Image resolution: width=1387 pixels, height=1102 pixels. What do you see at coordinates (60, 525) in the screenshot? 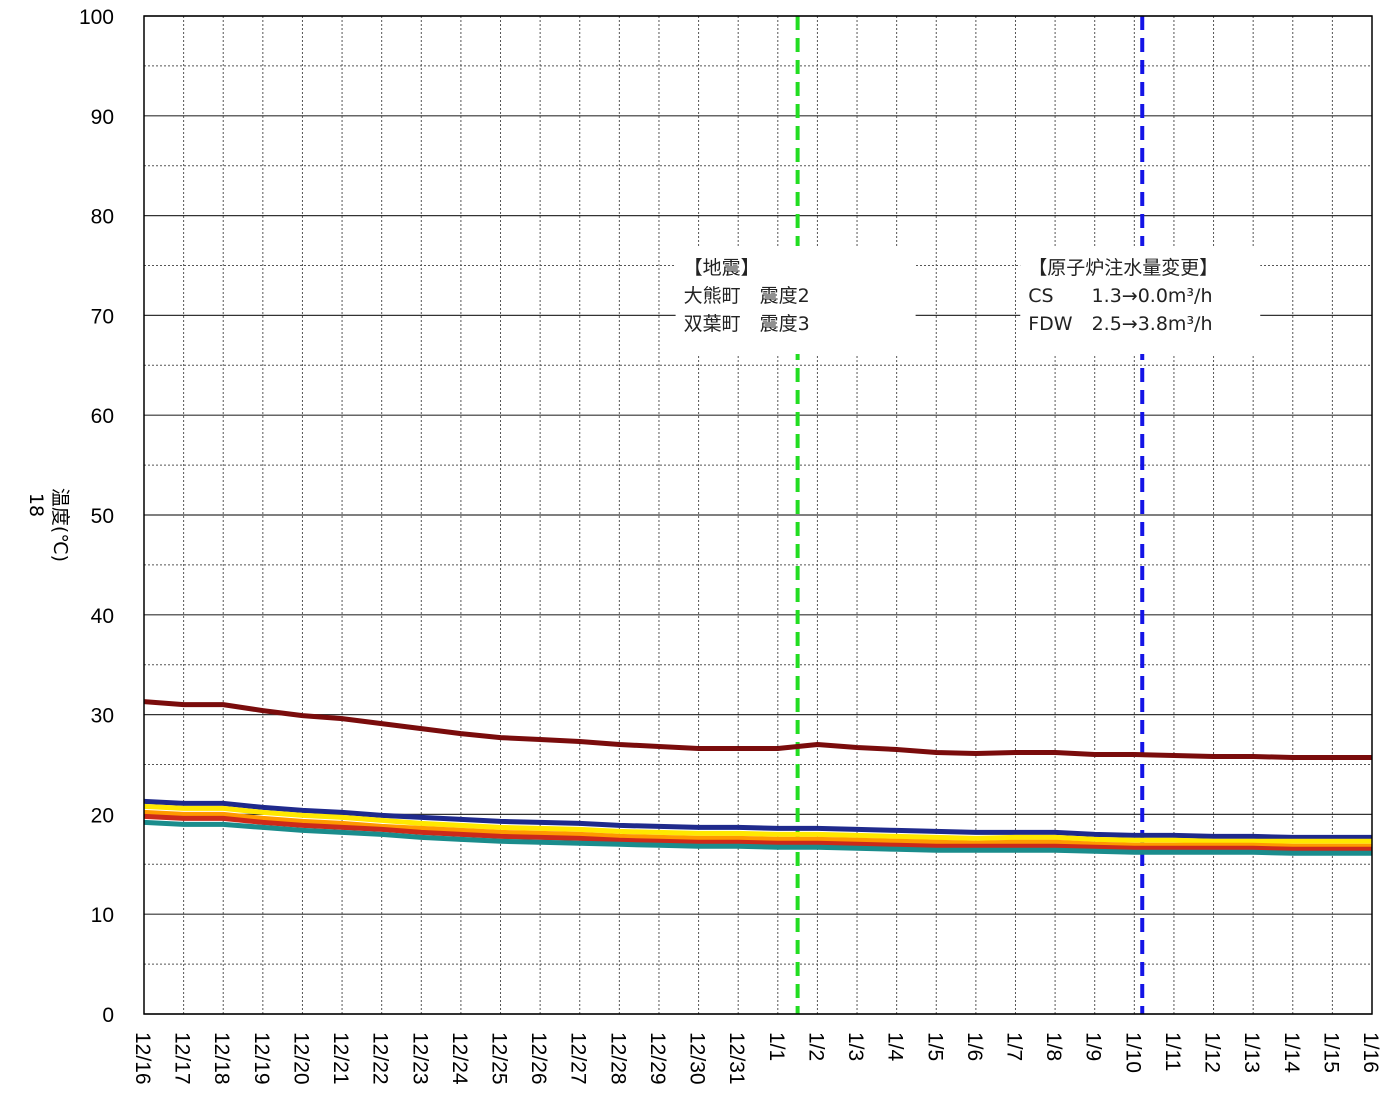
I see `y-axis-label: 温度(℃)` at bounding box center [60, 525].